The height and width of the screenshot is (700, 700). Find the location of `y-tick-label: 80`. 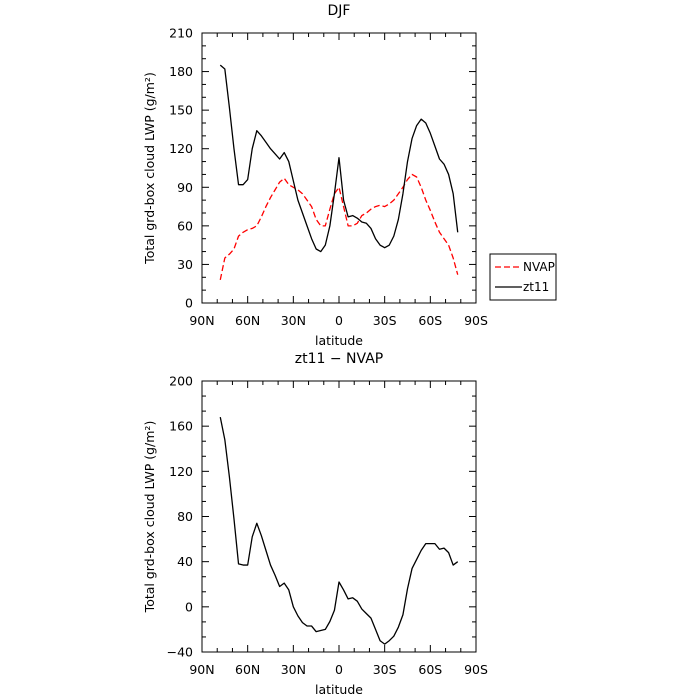

y-tick-label: 80 is located at coordinates (185, 516).